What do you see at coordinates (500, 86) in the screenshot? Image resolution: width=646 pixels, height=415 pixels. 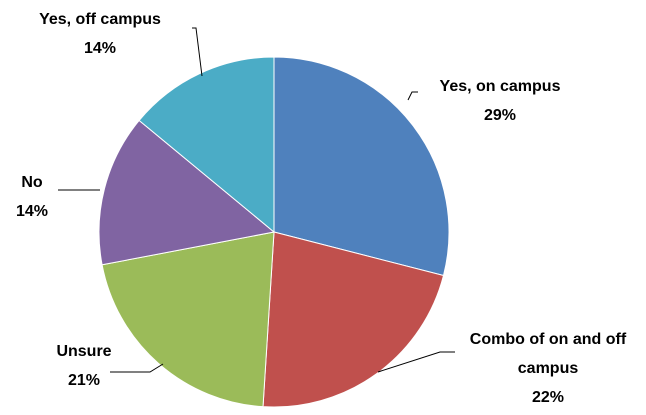 I see `category-label: Yes, on campus` at bounding box center [500, 86].